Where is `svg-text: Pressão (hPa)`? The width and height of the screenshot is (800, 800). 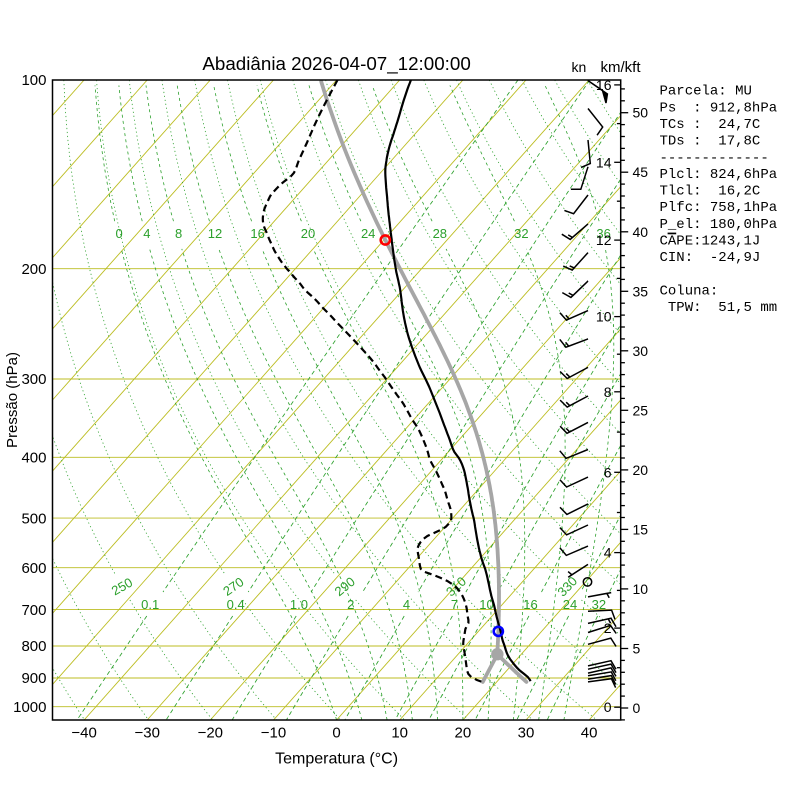 svg-text: Pressão (hPa) is located at coordinates (12, 400).